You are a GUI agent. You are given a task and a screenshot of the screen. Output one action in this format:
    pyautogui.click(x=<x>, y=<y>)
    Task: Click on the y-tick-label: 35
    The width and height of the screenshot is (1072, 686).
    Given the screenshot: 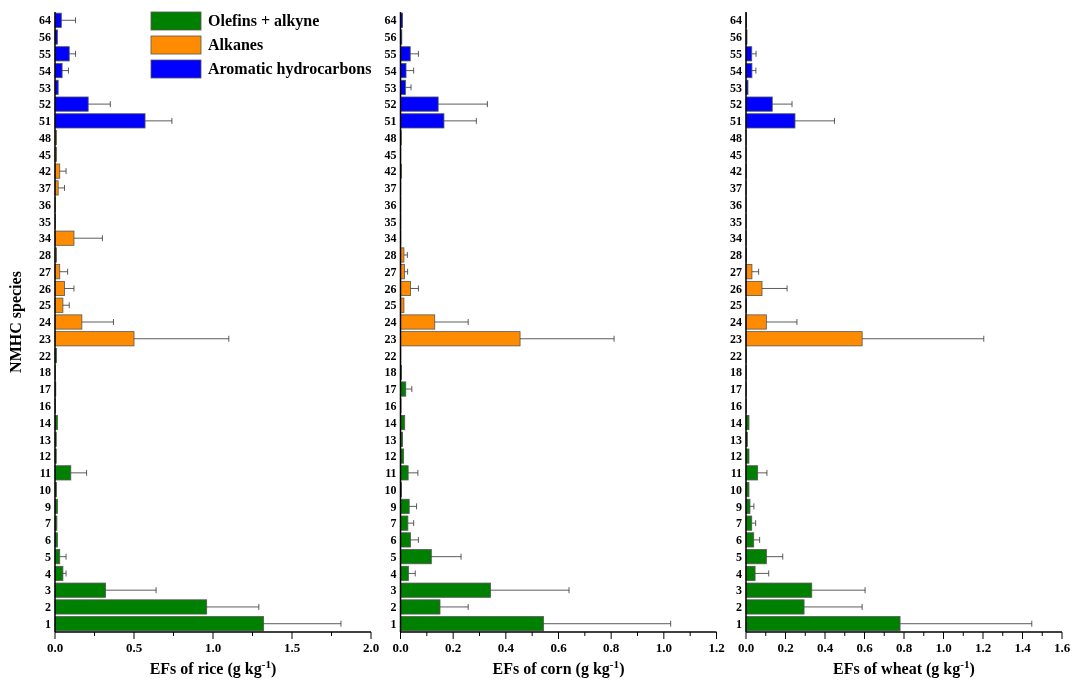 What is the action you would take?
    pyautogui.click(x=45, y=221)
    